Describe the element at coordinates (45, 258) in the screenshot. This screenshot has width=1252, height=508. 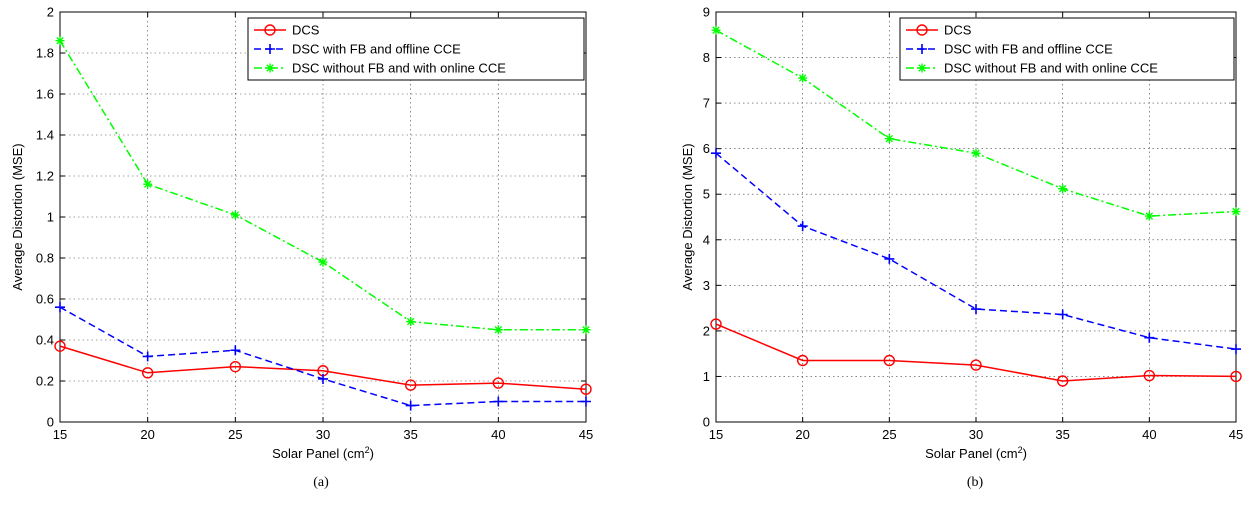
I see `y-tick-label: 0.8` at that location.